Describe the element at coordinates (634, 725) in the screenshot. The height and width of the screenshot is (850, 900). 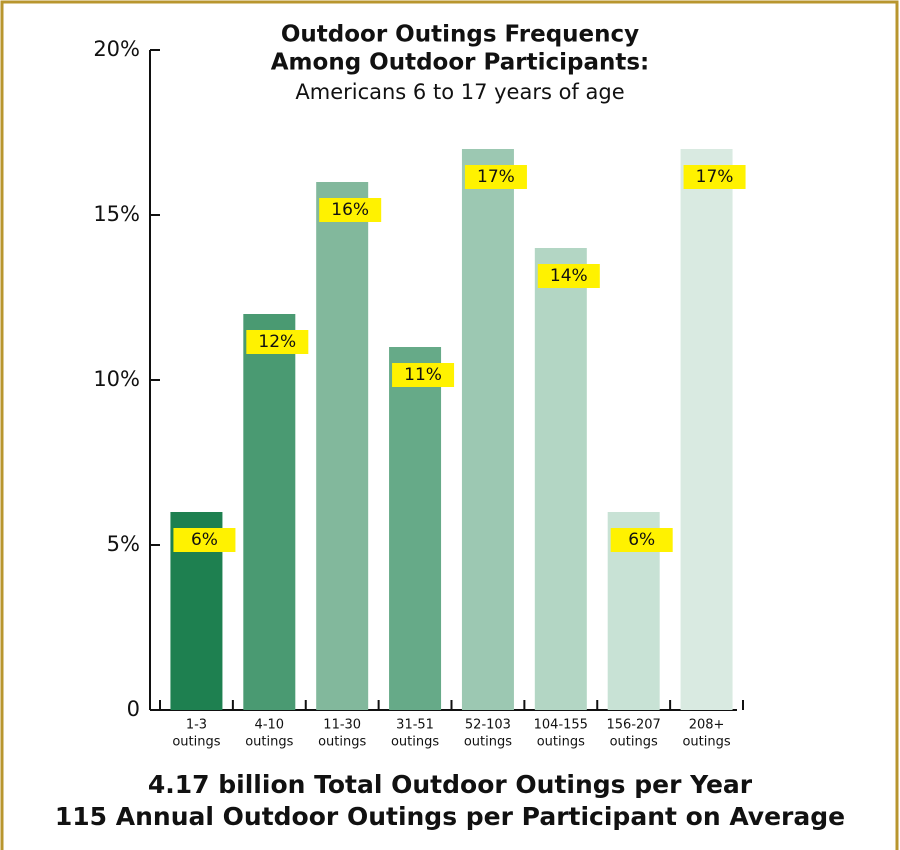
I see `x-tick-label: 156-207` at that location.